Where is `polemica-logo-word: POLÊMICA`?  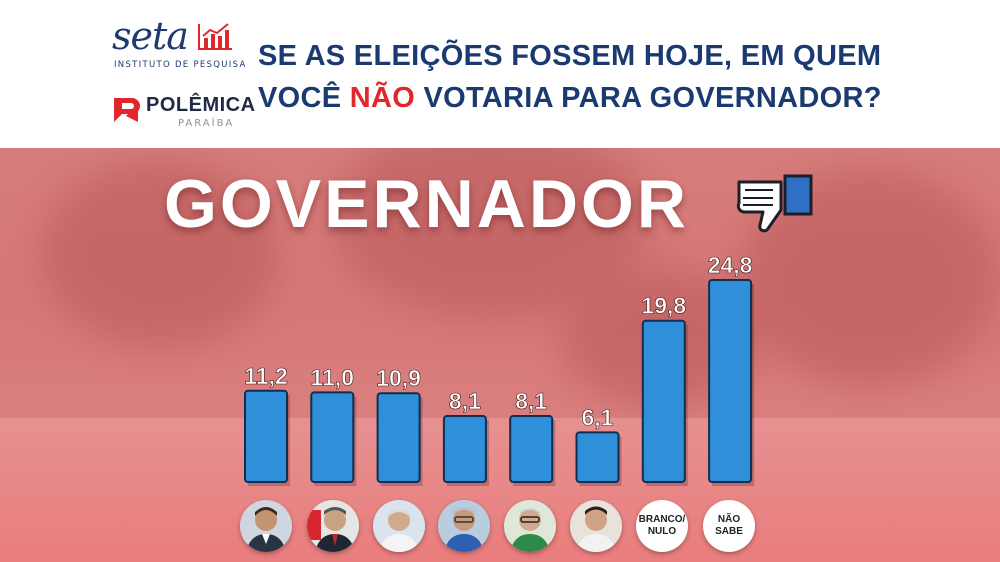 polemica-logo-word: POLÊMICA is located at coordinates (201, 105).